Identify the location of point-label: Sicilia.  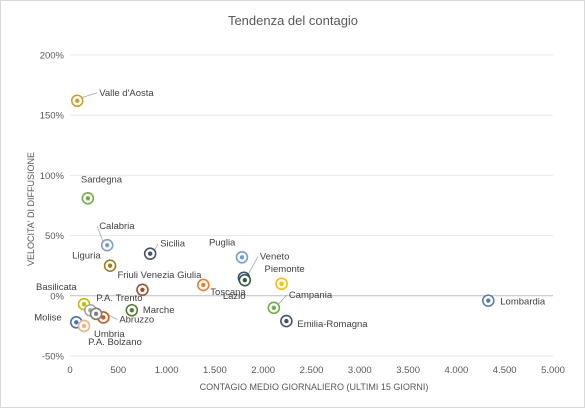
(173, 244).